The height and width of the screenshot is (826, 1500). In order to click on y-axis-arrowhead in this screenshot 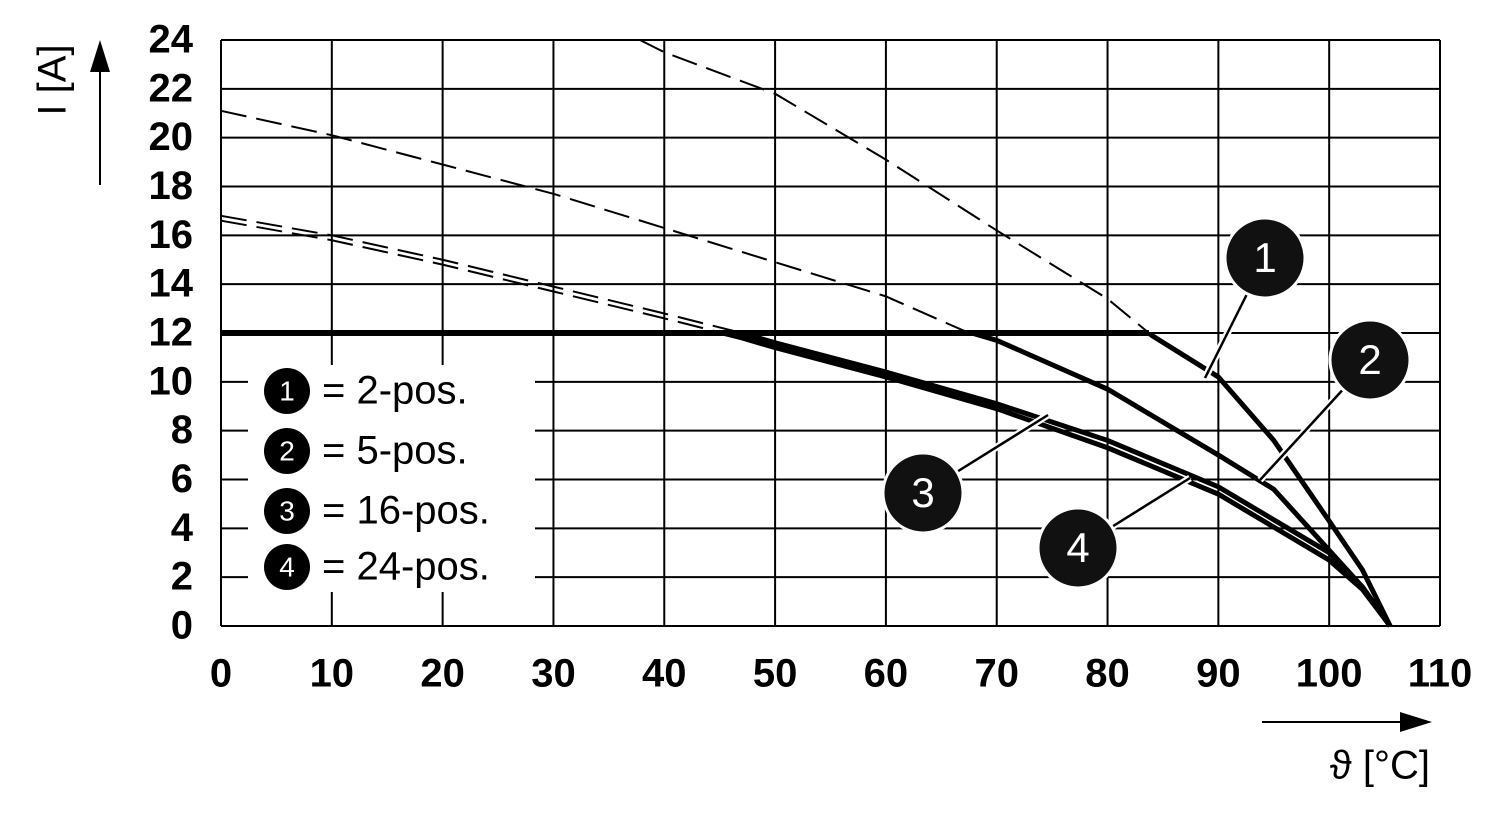, I will do `click(100, 56)`.